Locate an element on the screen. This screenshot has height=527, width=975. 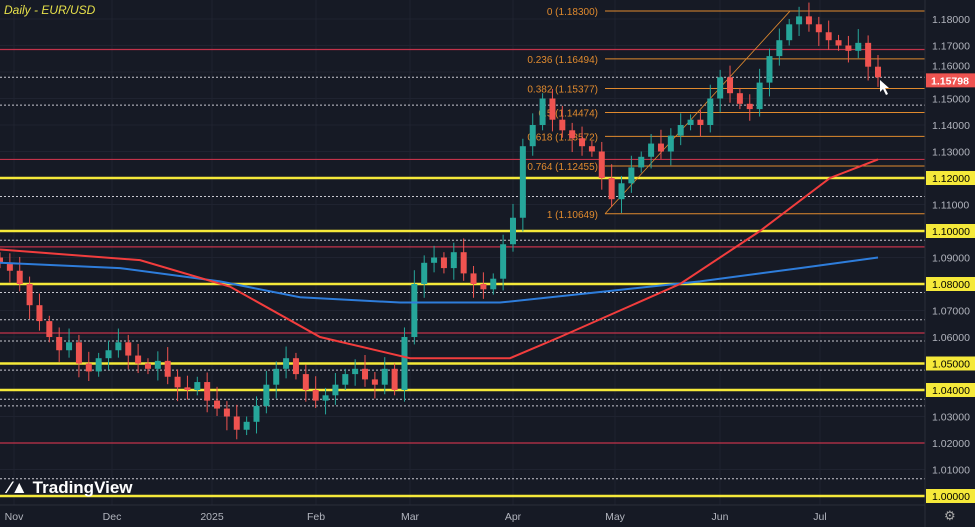
brand-name: TradingView is located at coordinates (82, 487).